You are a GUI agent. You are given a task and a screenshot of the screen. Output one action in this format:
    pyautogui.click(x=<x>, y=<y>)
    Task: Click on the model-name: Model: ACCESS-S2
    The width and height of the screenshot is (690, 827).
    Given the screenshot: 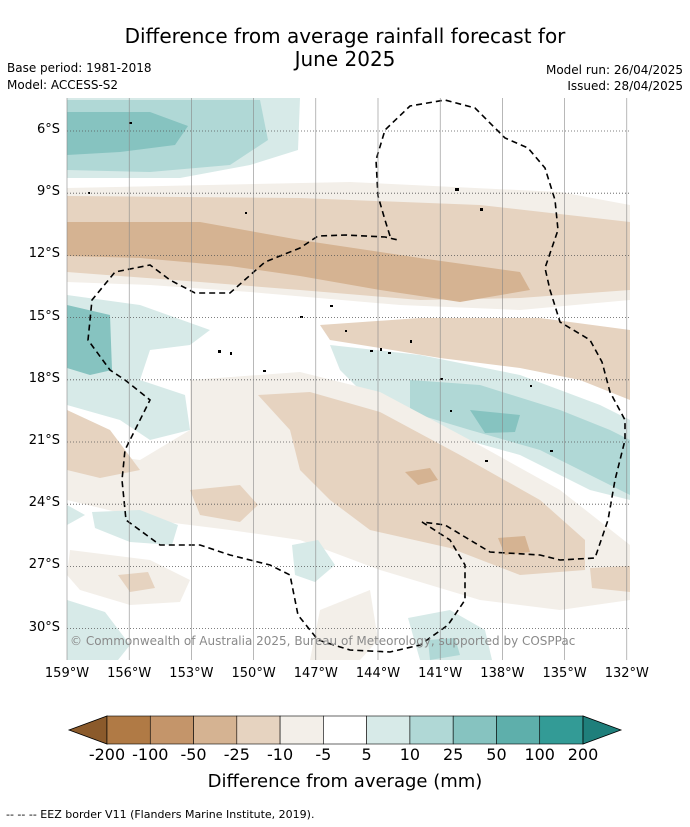 What is the action you would take?
    pyautogui.click(x=63, y=85)
    